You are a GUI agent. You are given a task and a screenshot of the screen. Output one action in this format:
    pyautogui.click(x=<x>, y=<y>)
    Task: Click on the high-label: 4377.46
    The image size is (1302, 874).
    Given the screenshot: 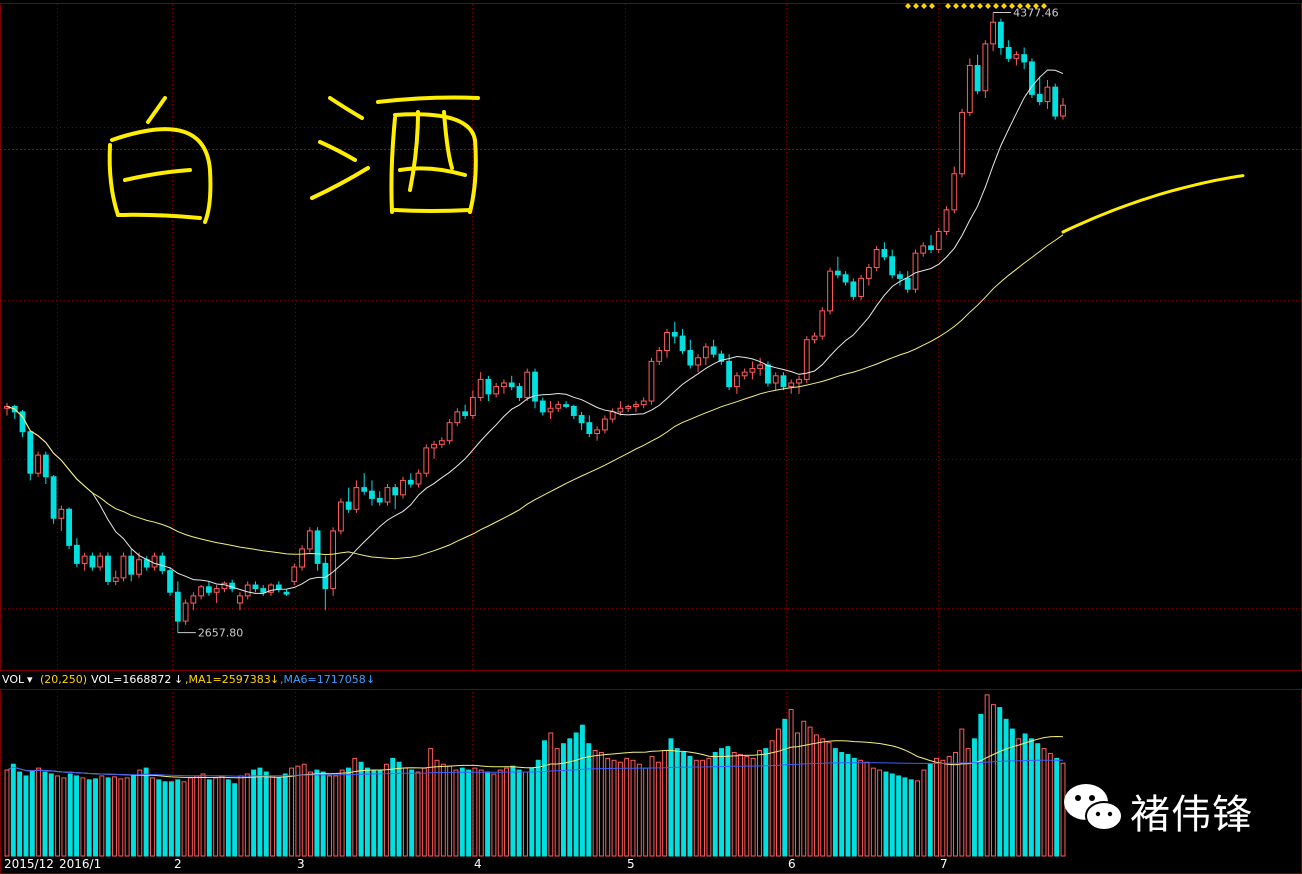 What is the action you would take?
    pyautogui.click(x=1036, y=12)
    